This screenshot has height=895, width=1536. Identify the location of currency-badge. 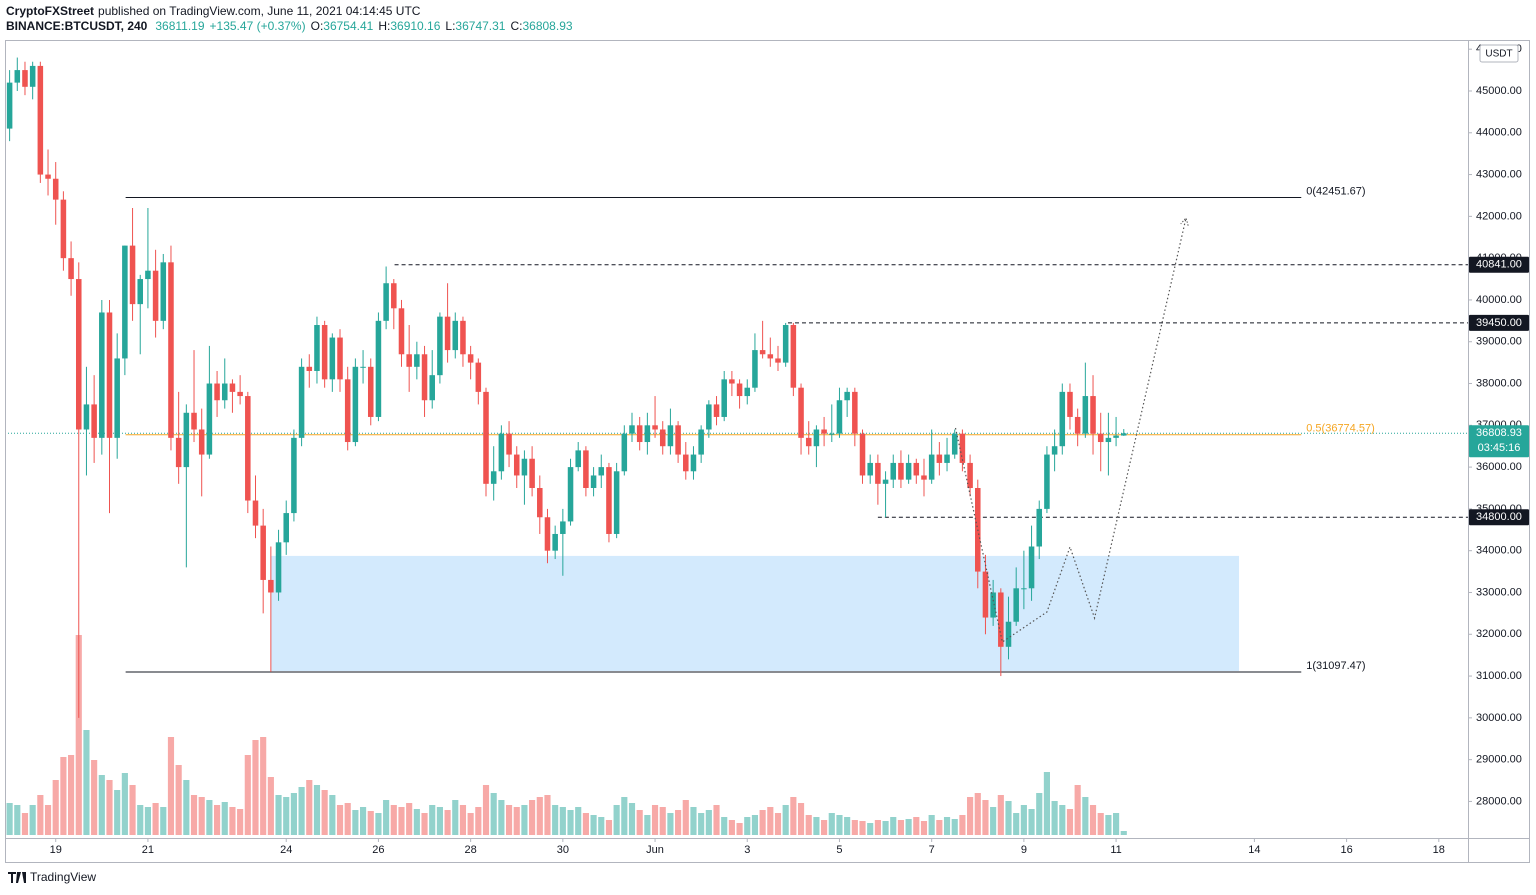
(1499, 53).